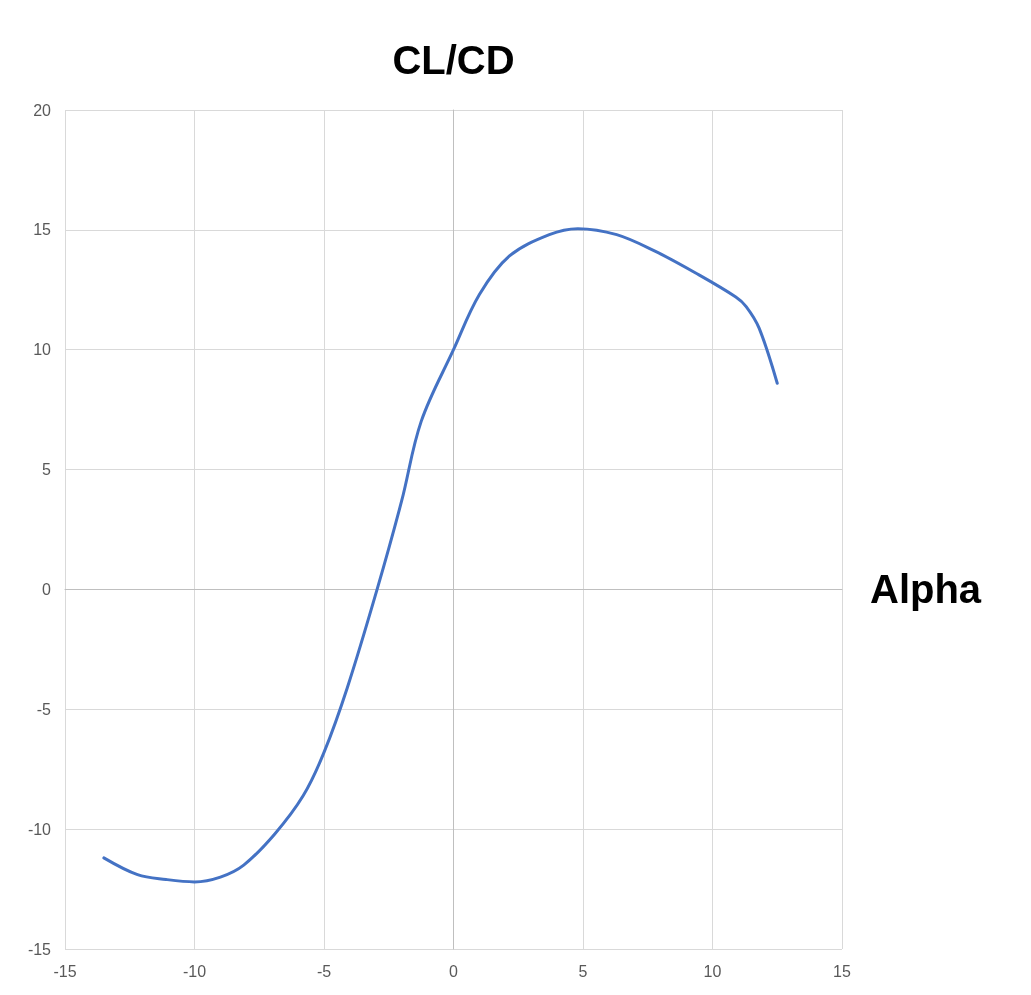 The height and width of the screenshot is (995, 1031). What do you see at coordinates (39, 949) in the screenshot?
I see `y-tick-label: -15` at bounding box center [39, 949].